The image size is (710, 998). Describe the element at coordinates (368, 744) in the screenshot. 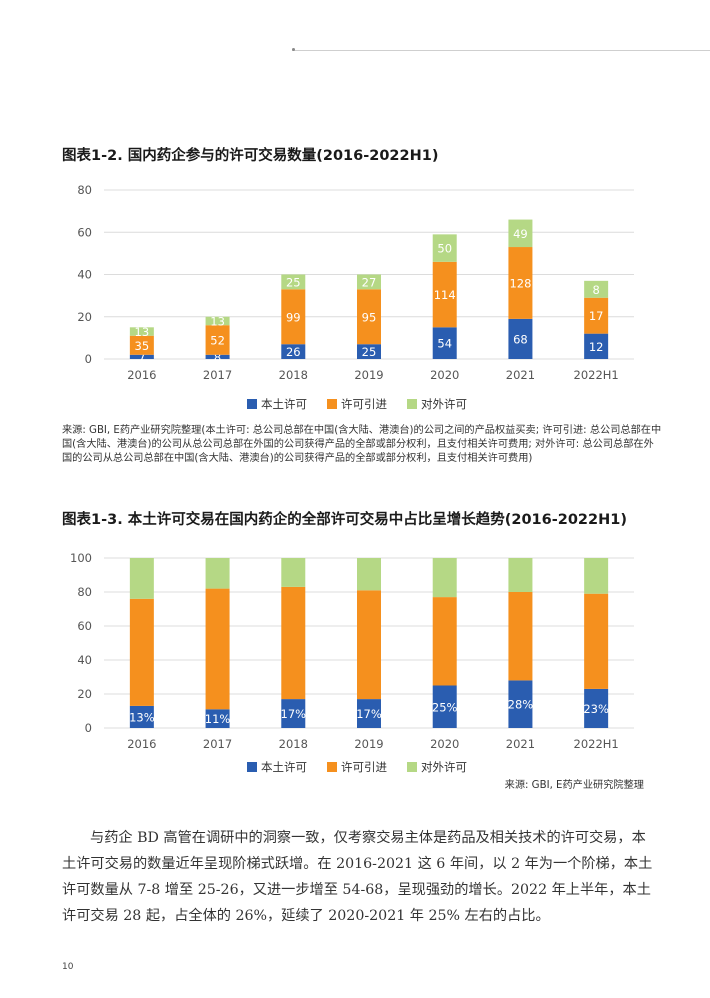

I see `x-tick-label: 2019` at that location.